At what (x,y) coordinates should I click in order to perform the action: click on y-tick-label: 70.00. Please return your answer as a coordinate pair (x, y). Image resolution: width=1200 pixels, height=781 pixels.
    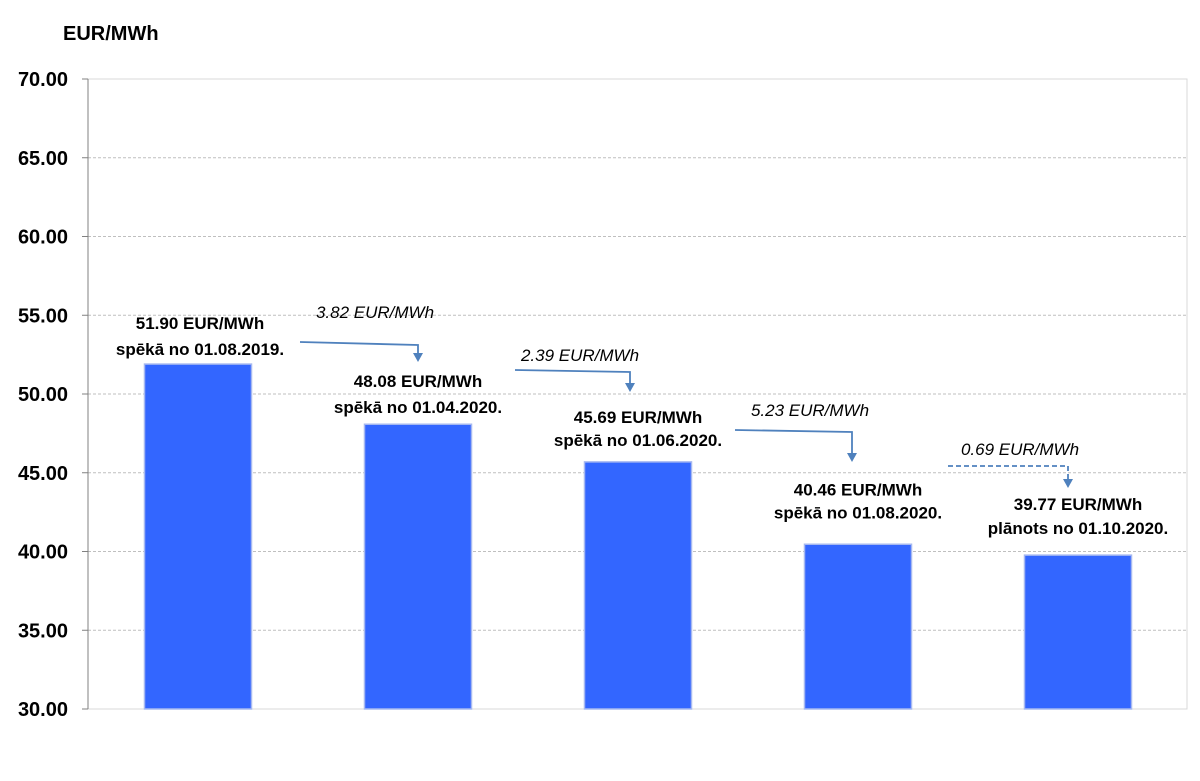
    Looking at the image, I should click on (43, 80).